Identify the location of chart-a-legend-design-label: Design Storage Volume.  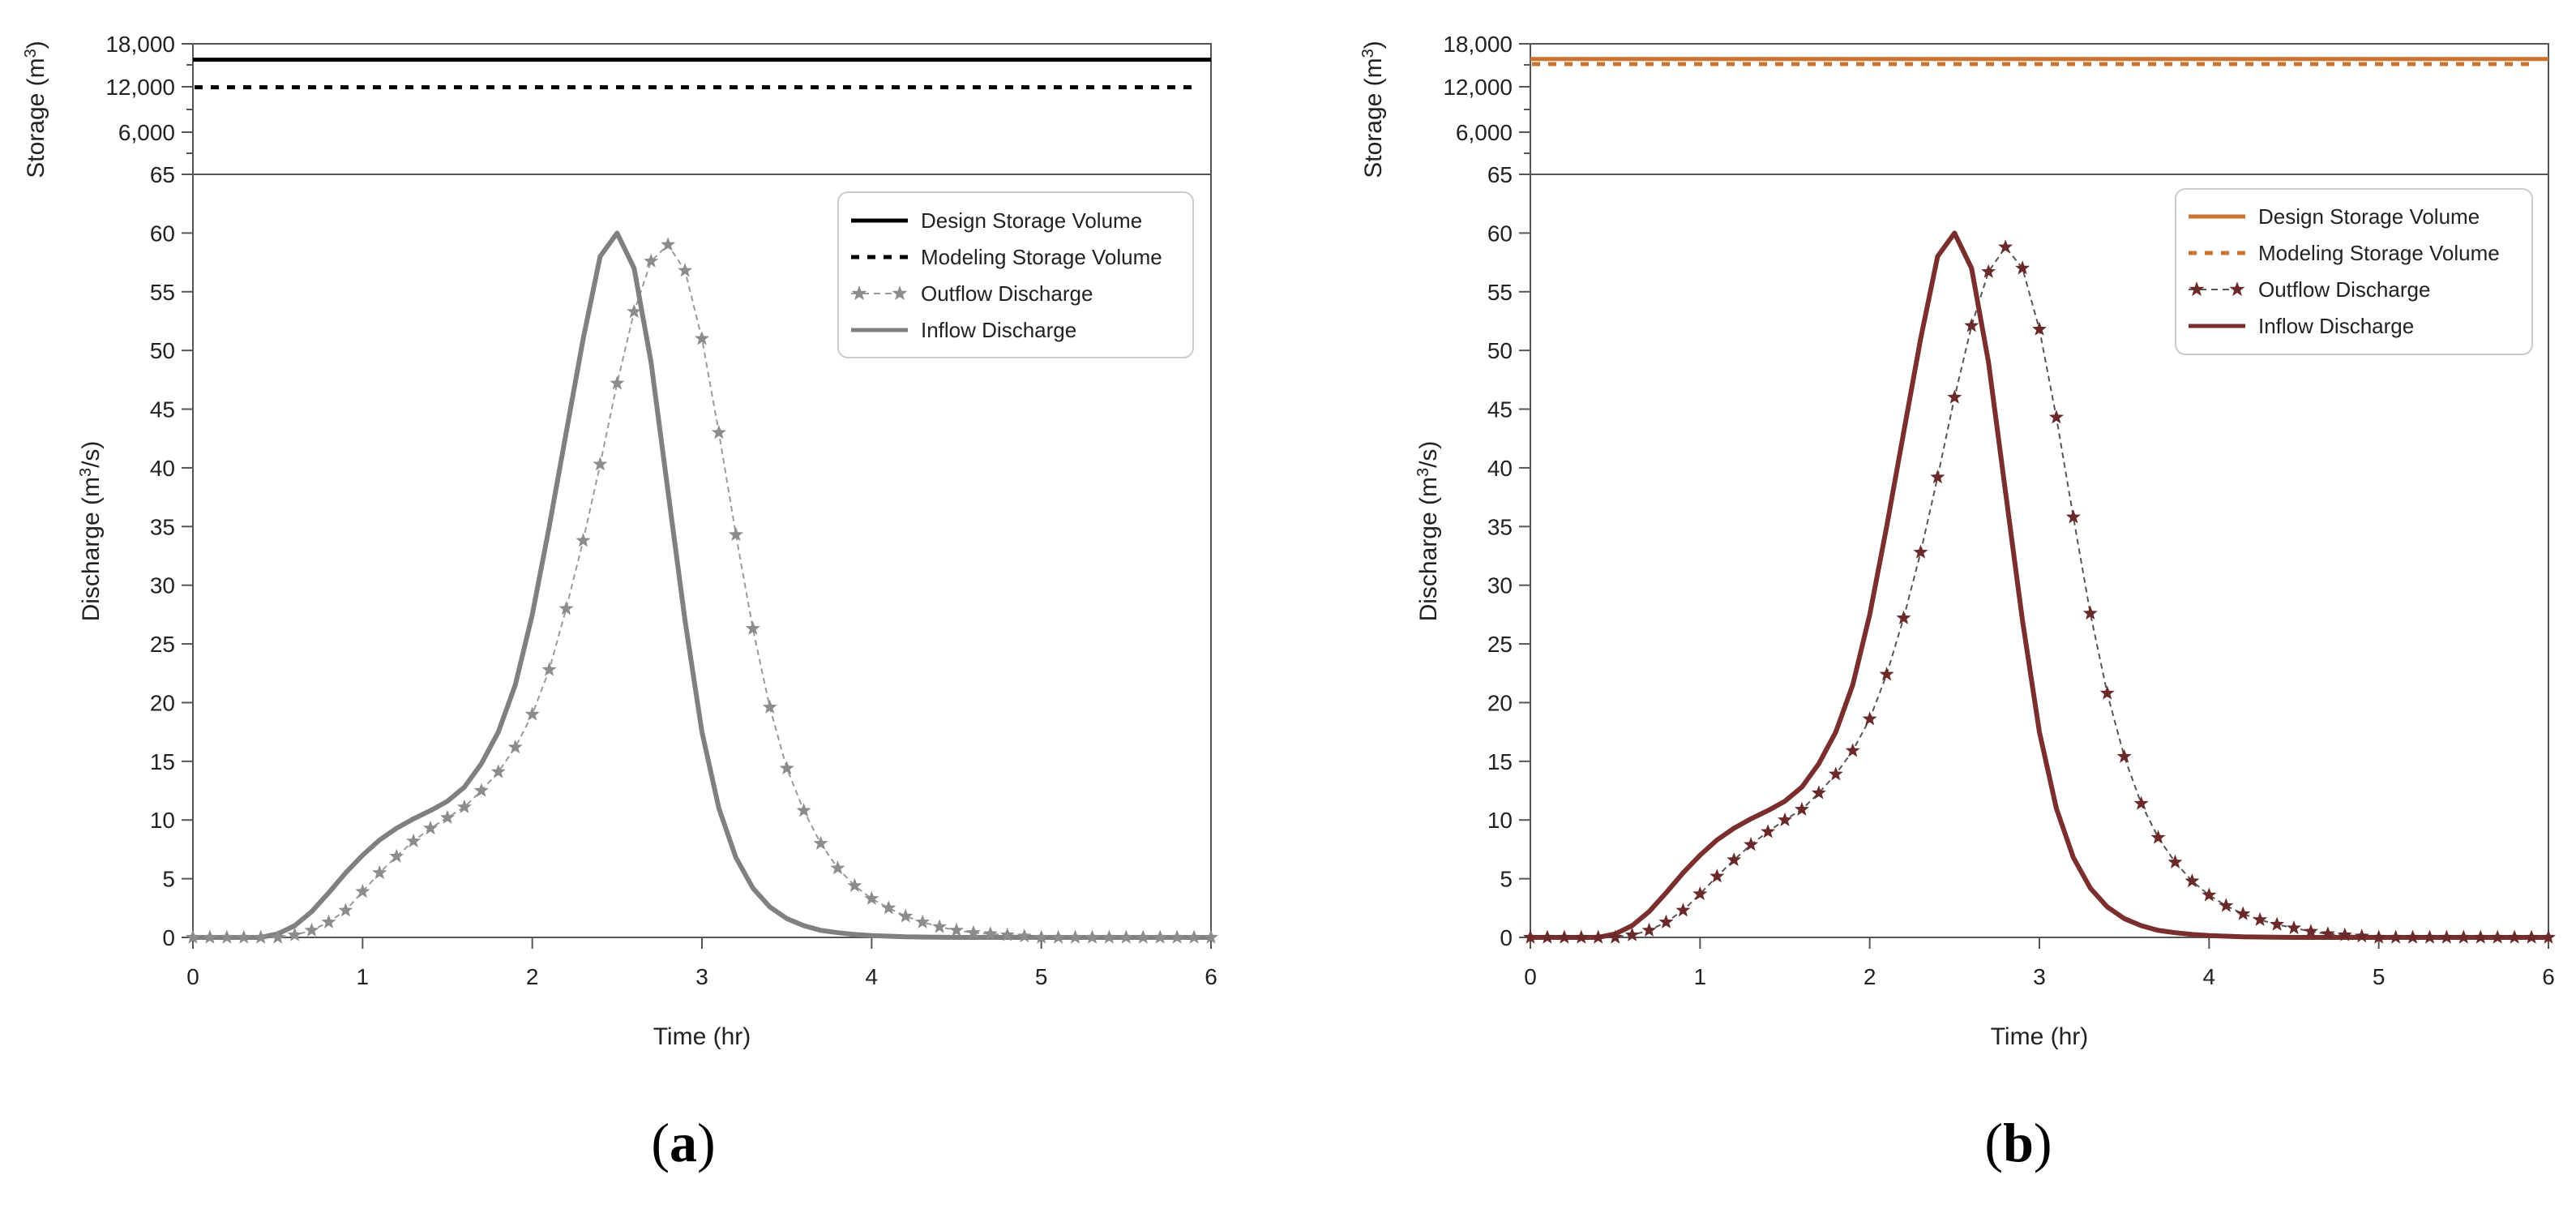
(1031, 220).